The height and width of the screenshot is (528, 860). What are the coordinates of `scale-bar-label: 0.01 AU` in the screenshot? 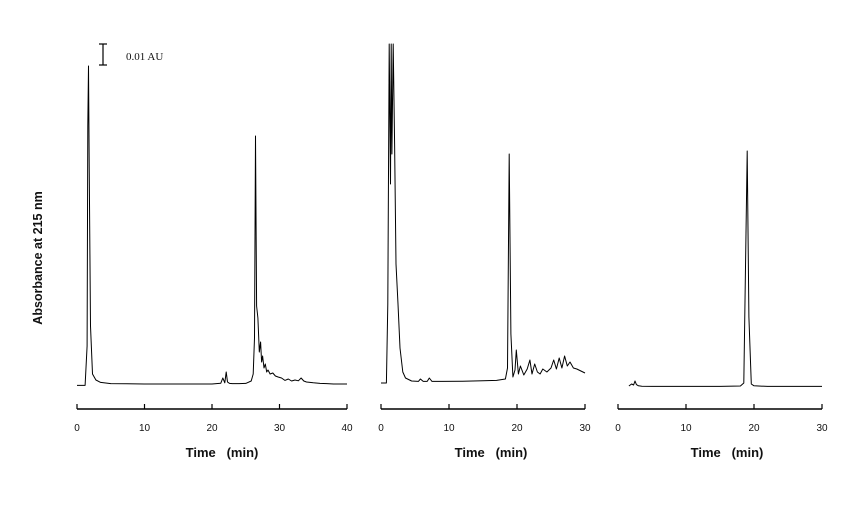 It's located at (144, 57).